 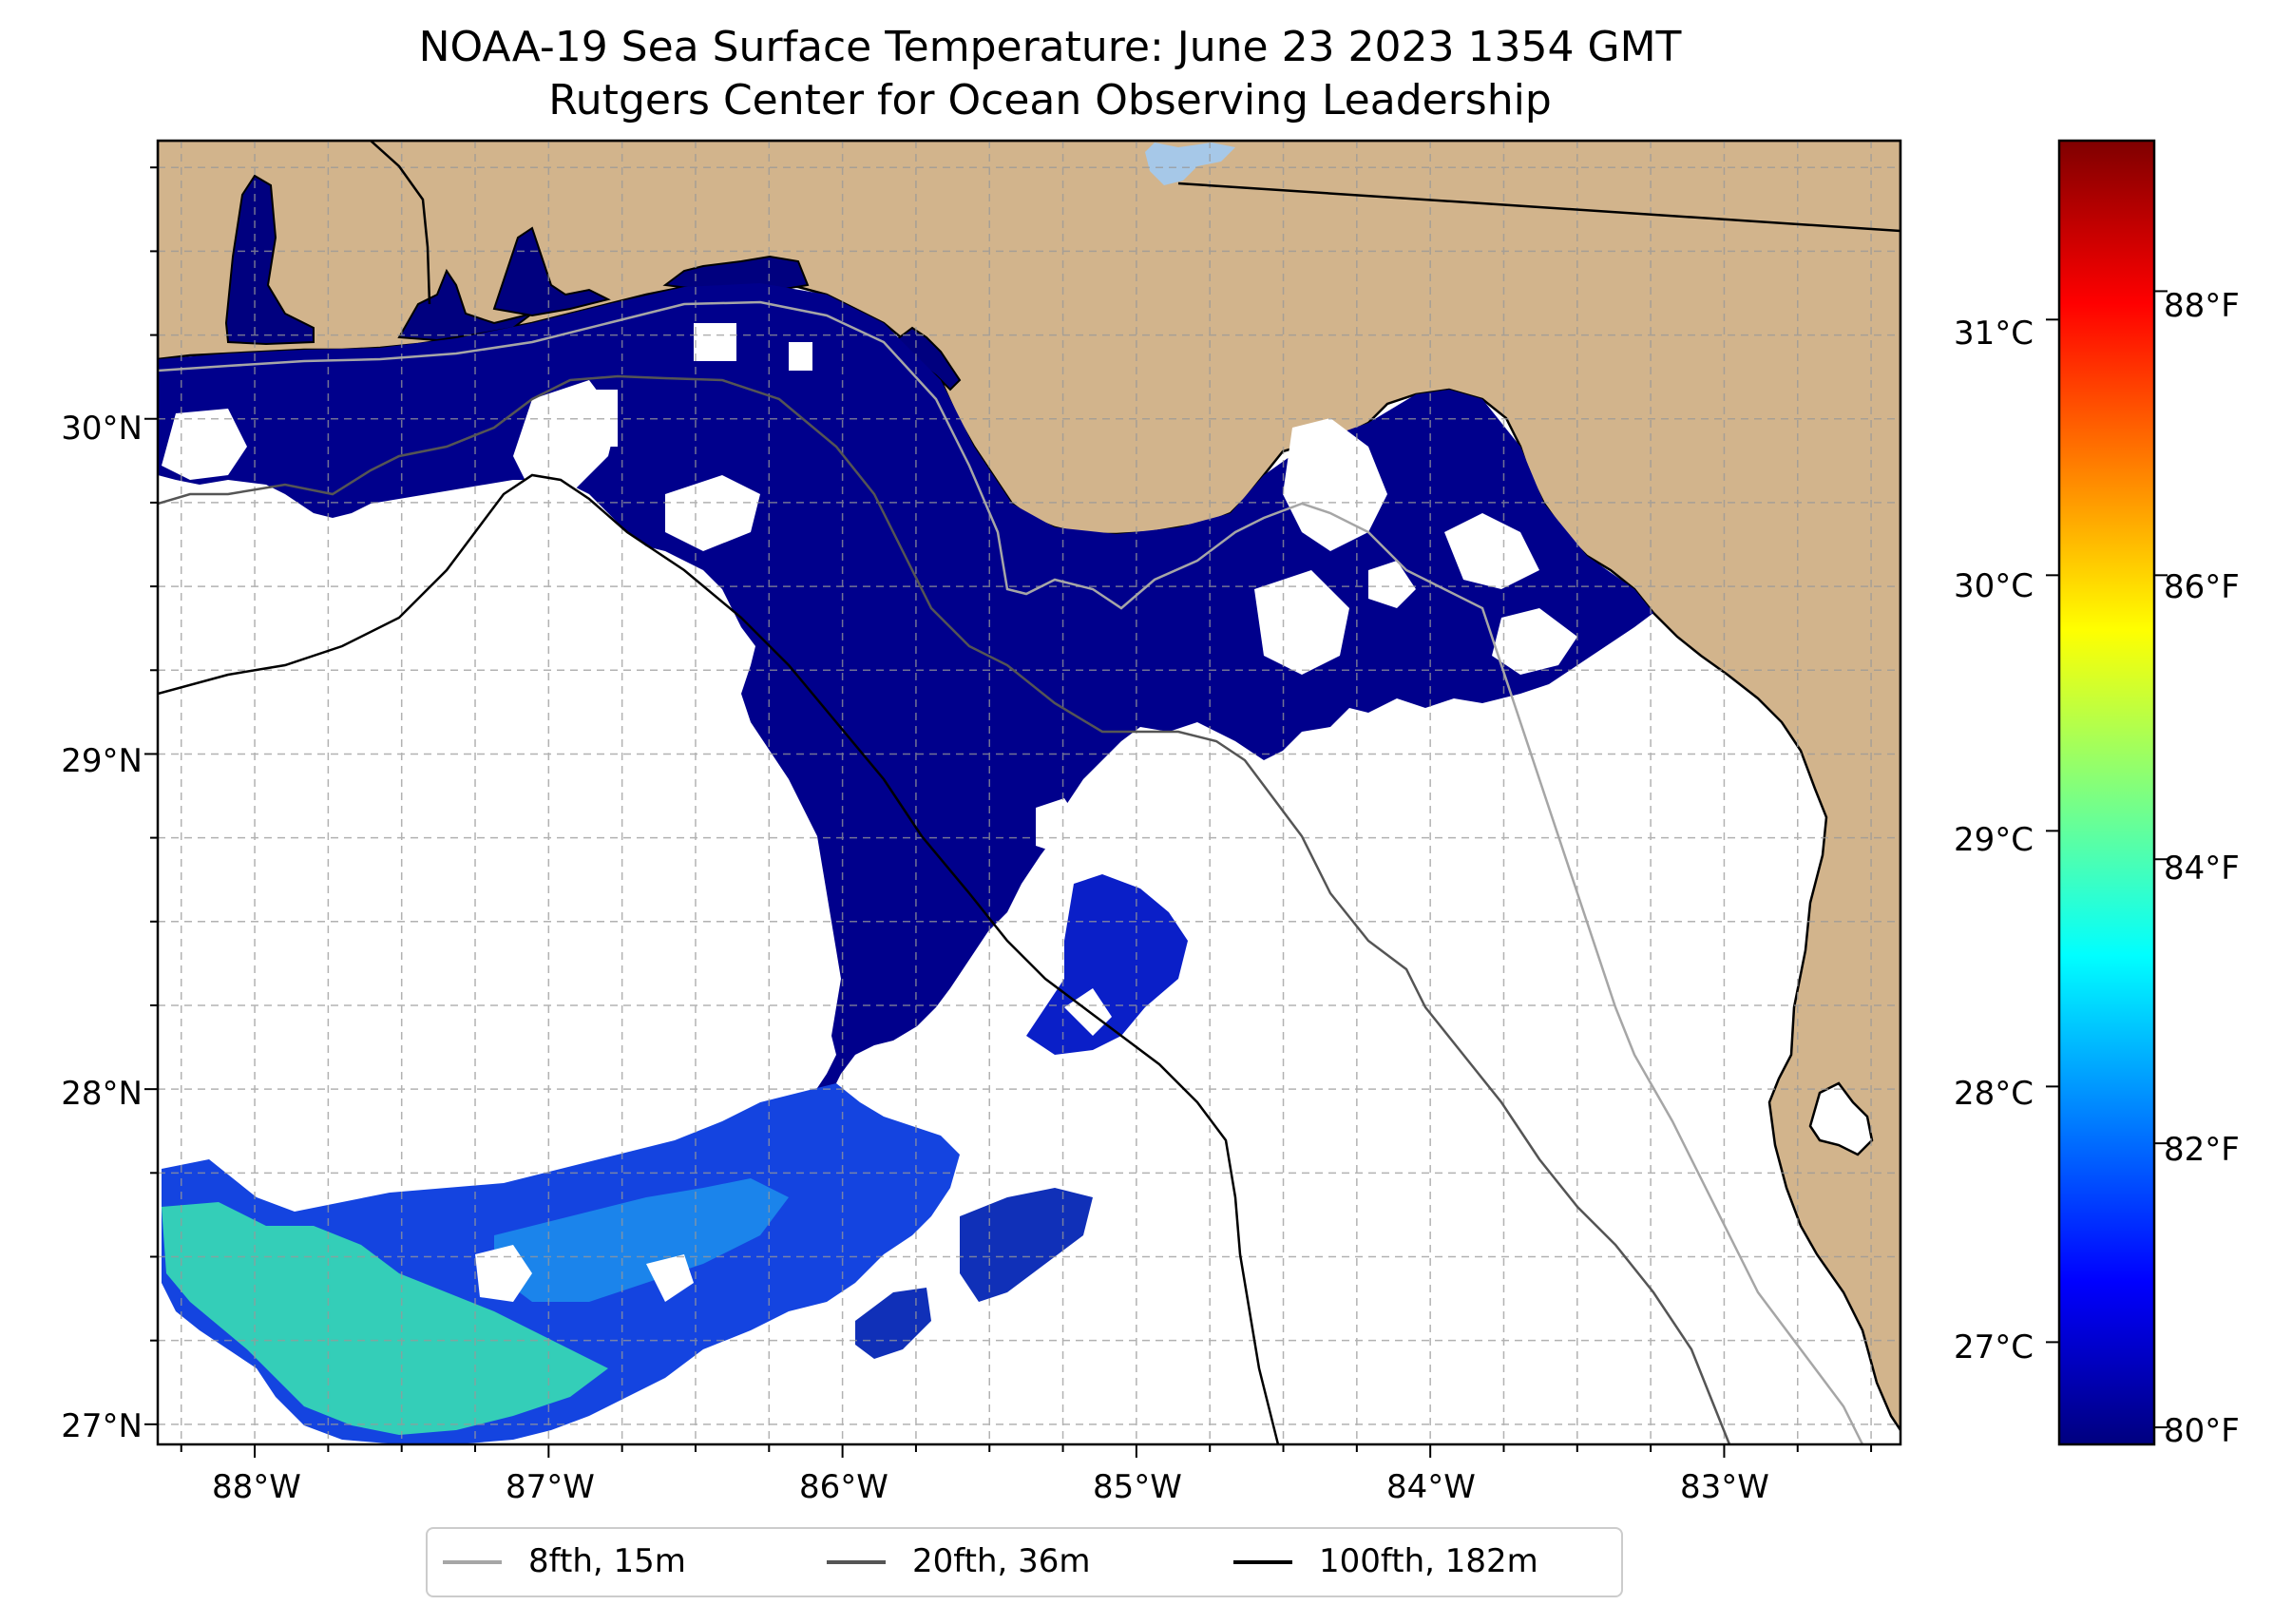 What do you see at coordinates (1001, 1561) in the screenshot?
I see `legend-label-20fth: 20fth, 36m` at bounding box center [1001, 1561].